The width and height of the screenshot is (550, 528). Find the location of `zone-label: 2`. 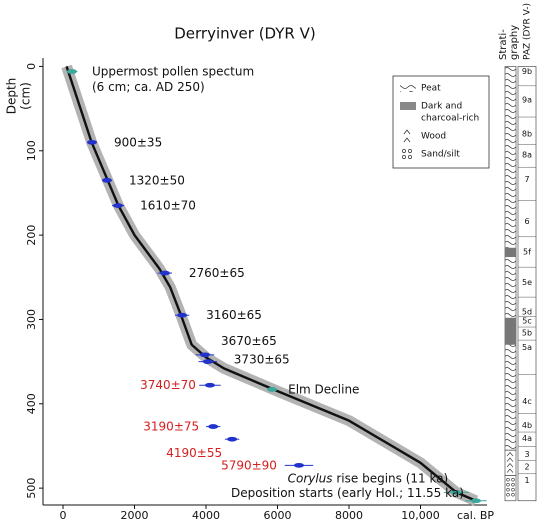

zone-label: 2 is located at coordinates (526, 467).